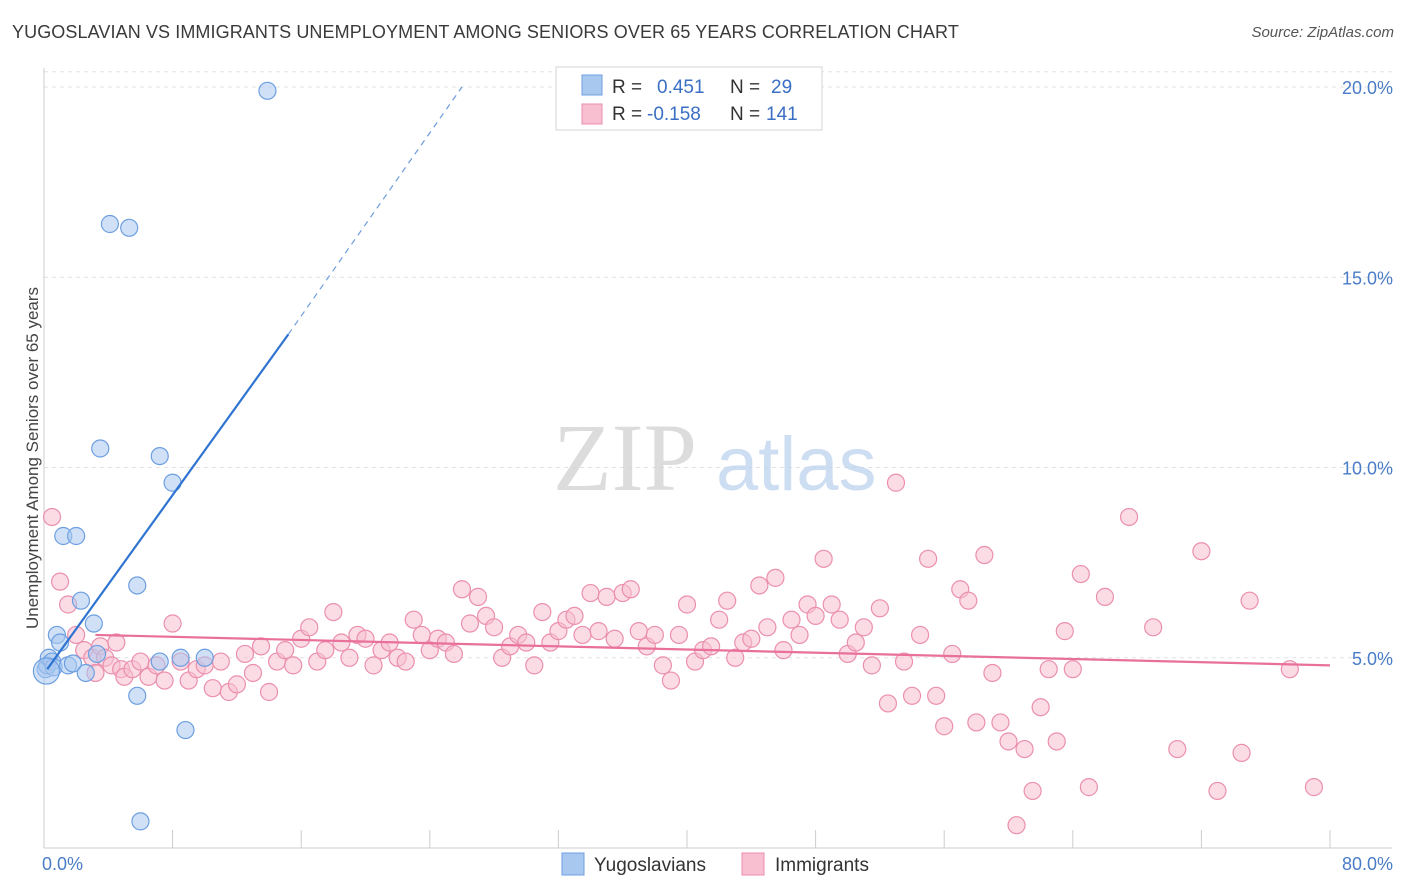 The width and height of the screenshot is (1406, 892). I want to click on y-tick-label: 10.0%, so click(1367, 469).